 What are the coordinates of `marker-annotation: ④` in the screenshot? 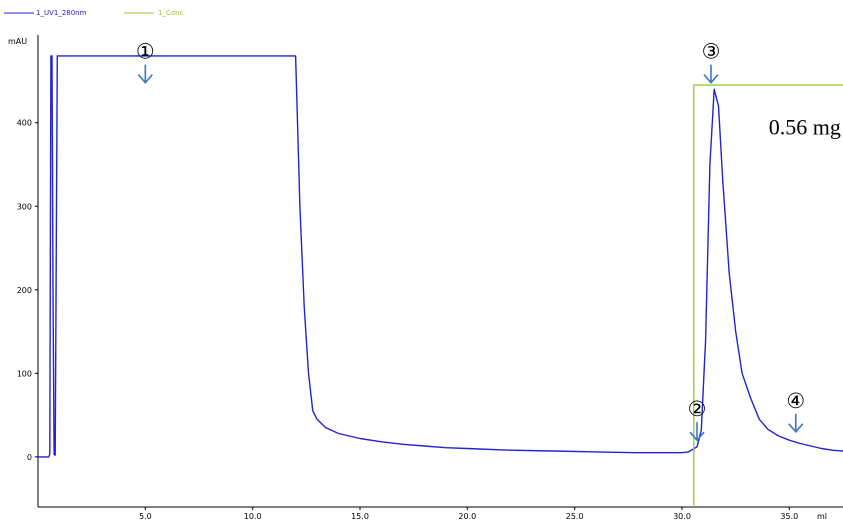 It's located at (795, 411).